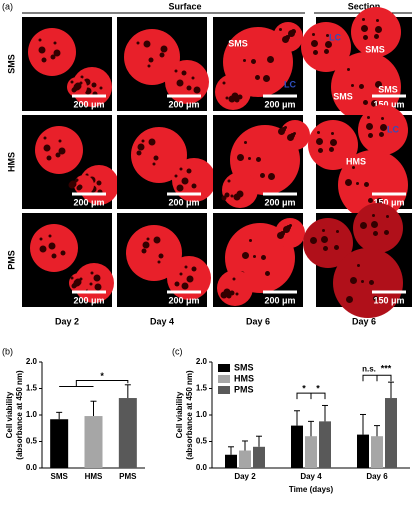  I want to click on x-tick-label: Day 6, so click(377, 476).